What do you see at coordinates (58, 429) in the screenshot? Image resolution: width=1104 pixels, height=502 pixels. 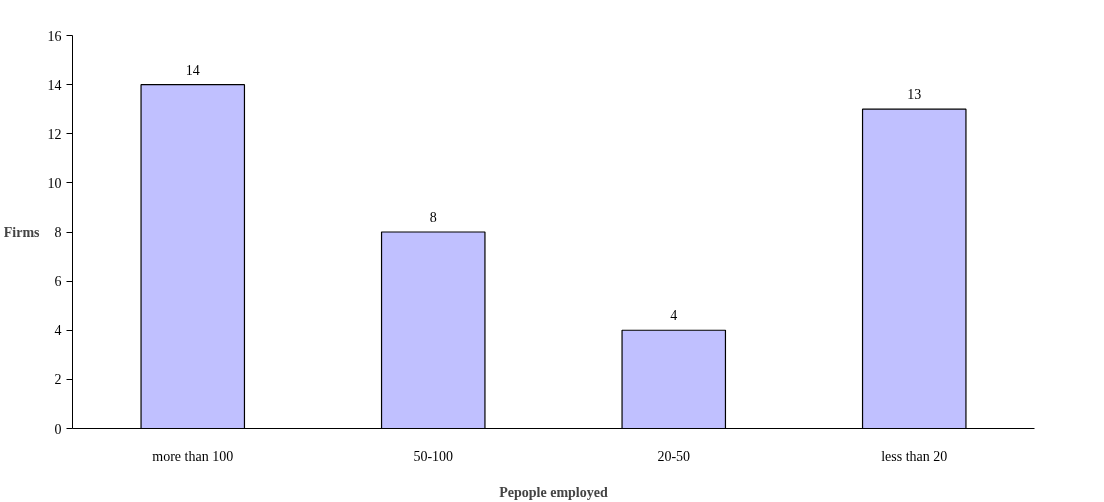 I see `y-tick-label: 0` at bounding box center [58, 429].